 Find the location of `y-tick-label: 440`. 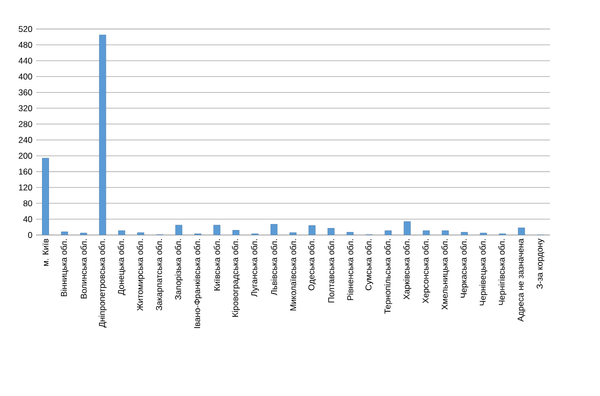

y-tick-label: 440 is located at coordinates (25, 61).